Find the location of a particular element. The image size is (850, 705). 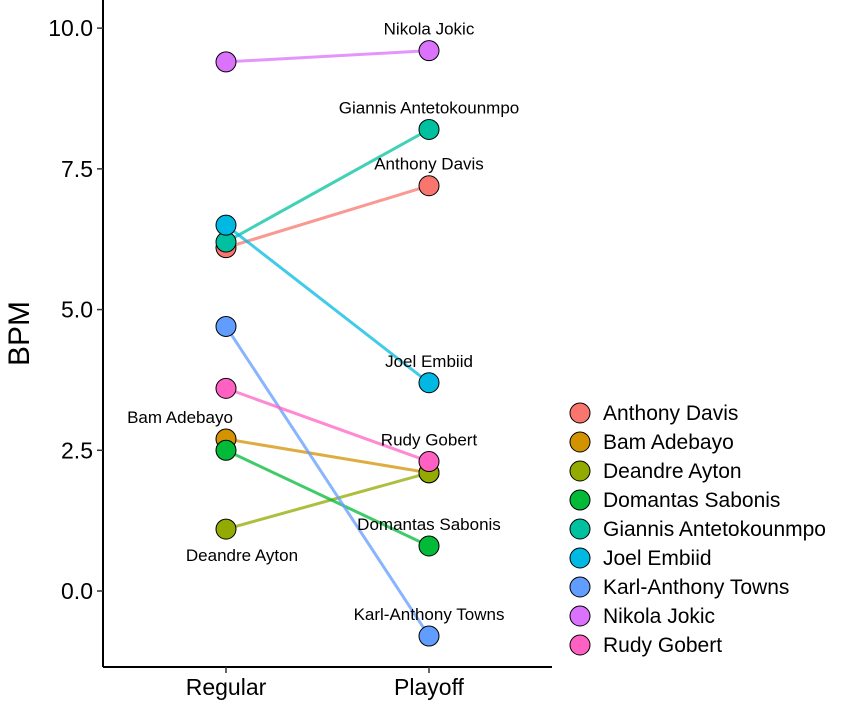

point-nikola-jokic-regular is located at coordinates (226, 62).